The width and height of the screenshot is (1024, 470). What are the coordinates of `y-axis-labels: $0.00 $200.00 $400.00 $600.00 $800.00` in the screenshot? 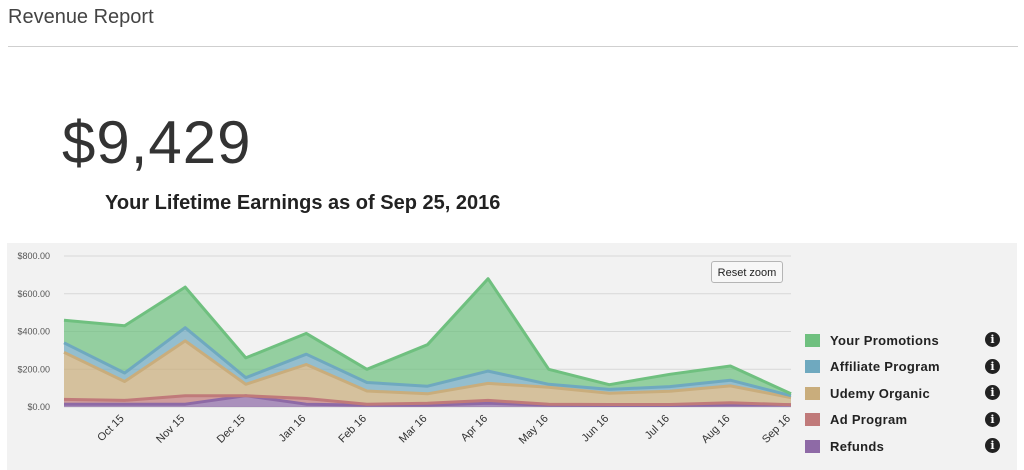 It's located at (33, 331).